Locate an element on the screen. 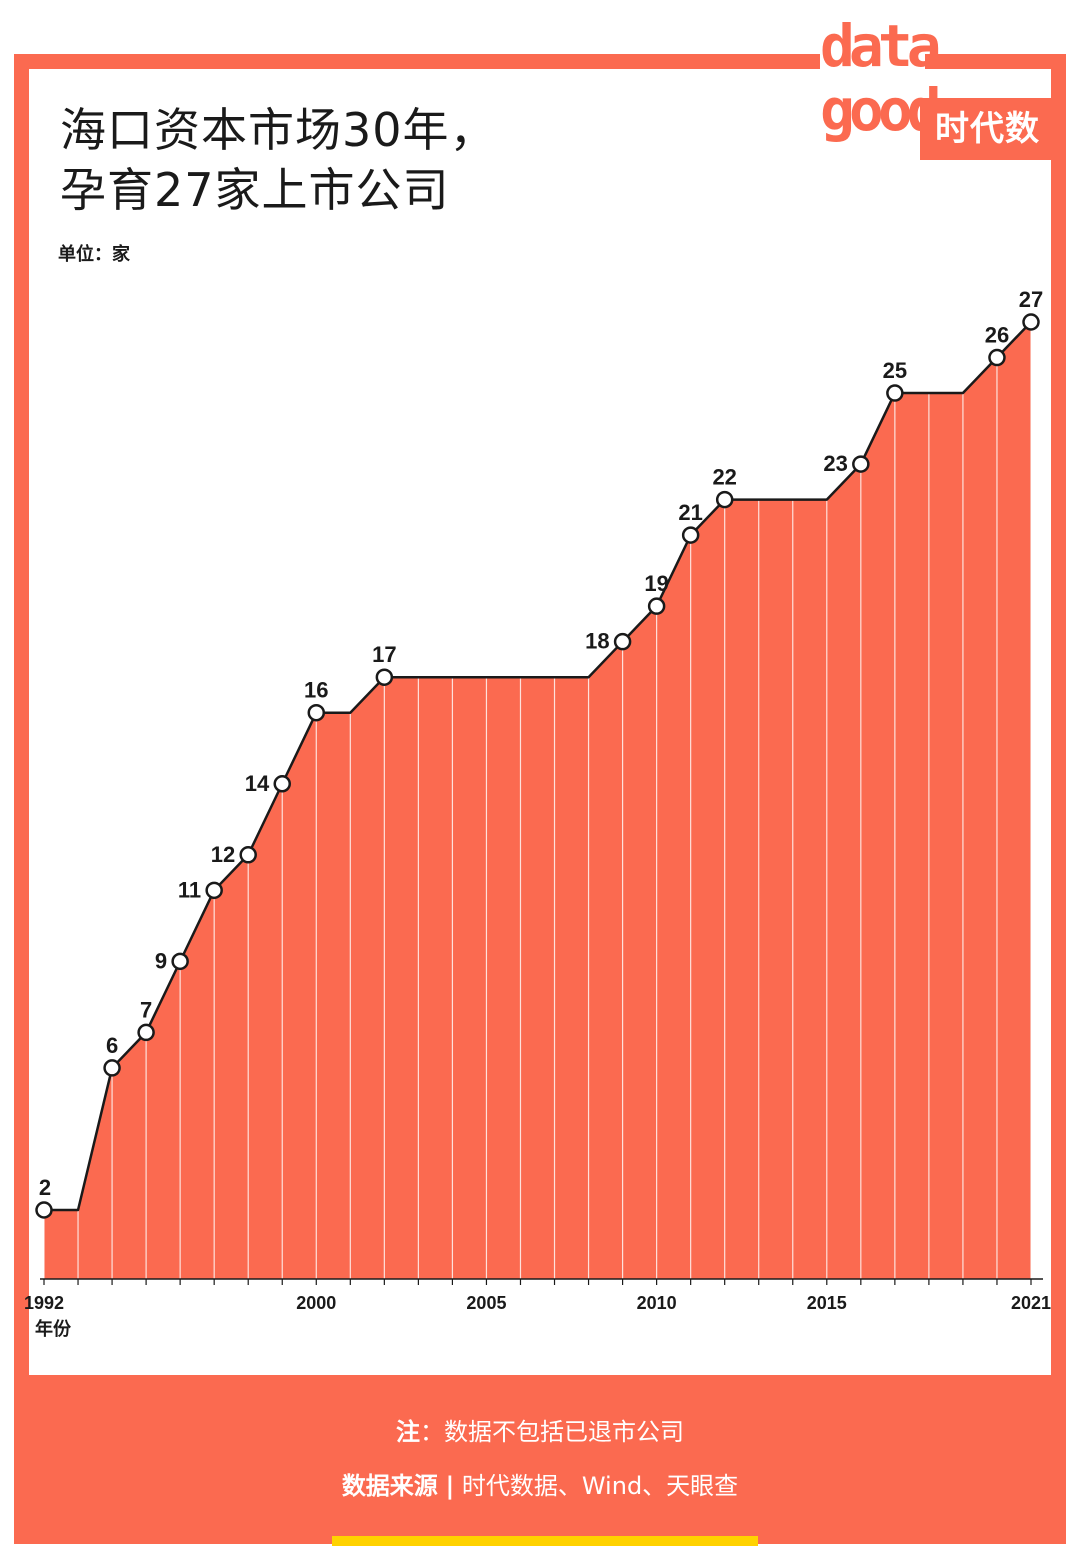  value-label-2009: 18 is located at coordinates (597, 641).